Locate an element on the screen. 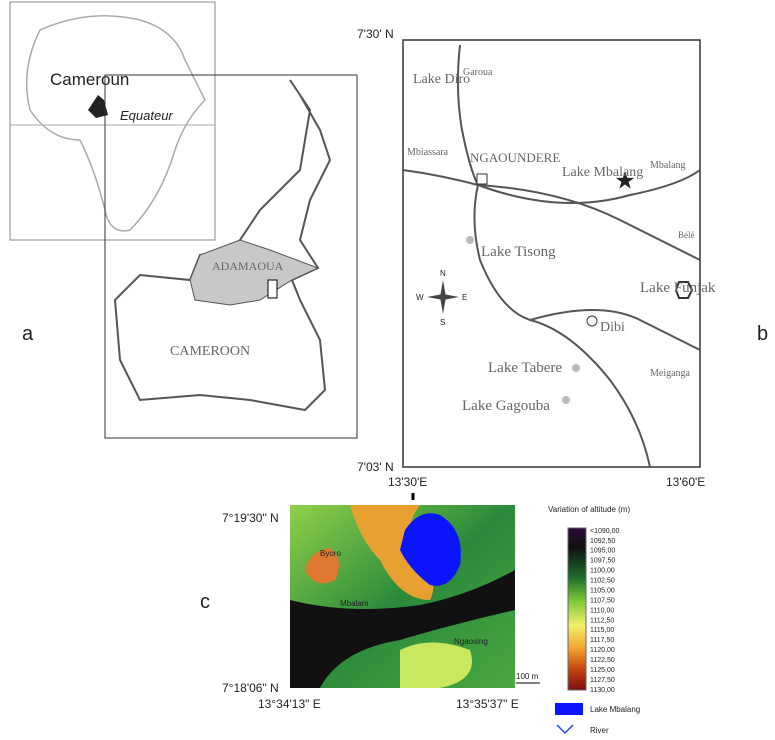 Image resolution: width=775 pixels, height=740 pixels. place-label: Lake Funjak is located at coordinates (678, 288).